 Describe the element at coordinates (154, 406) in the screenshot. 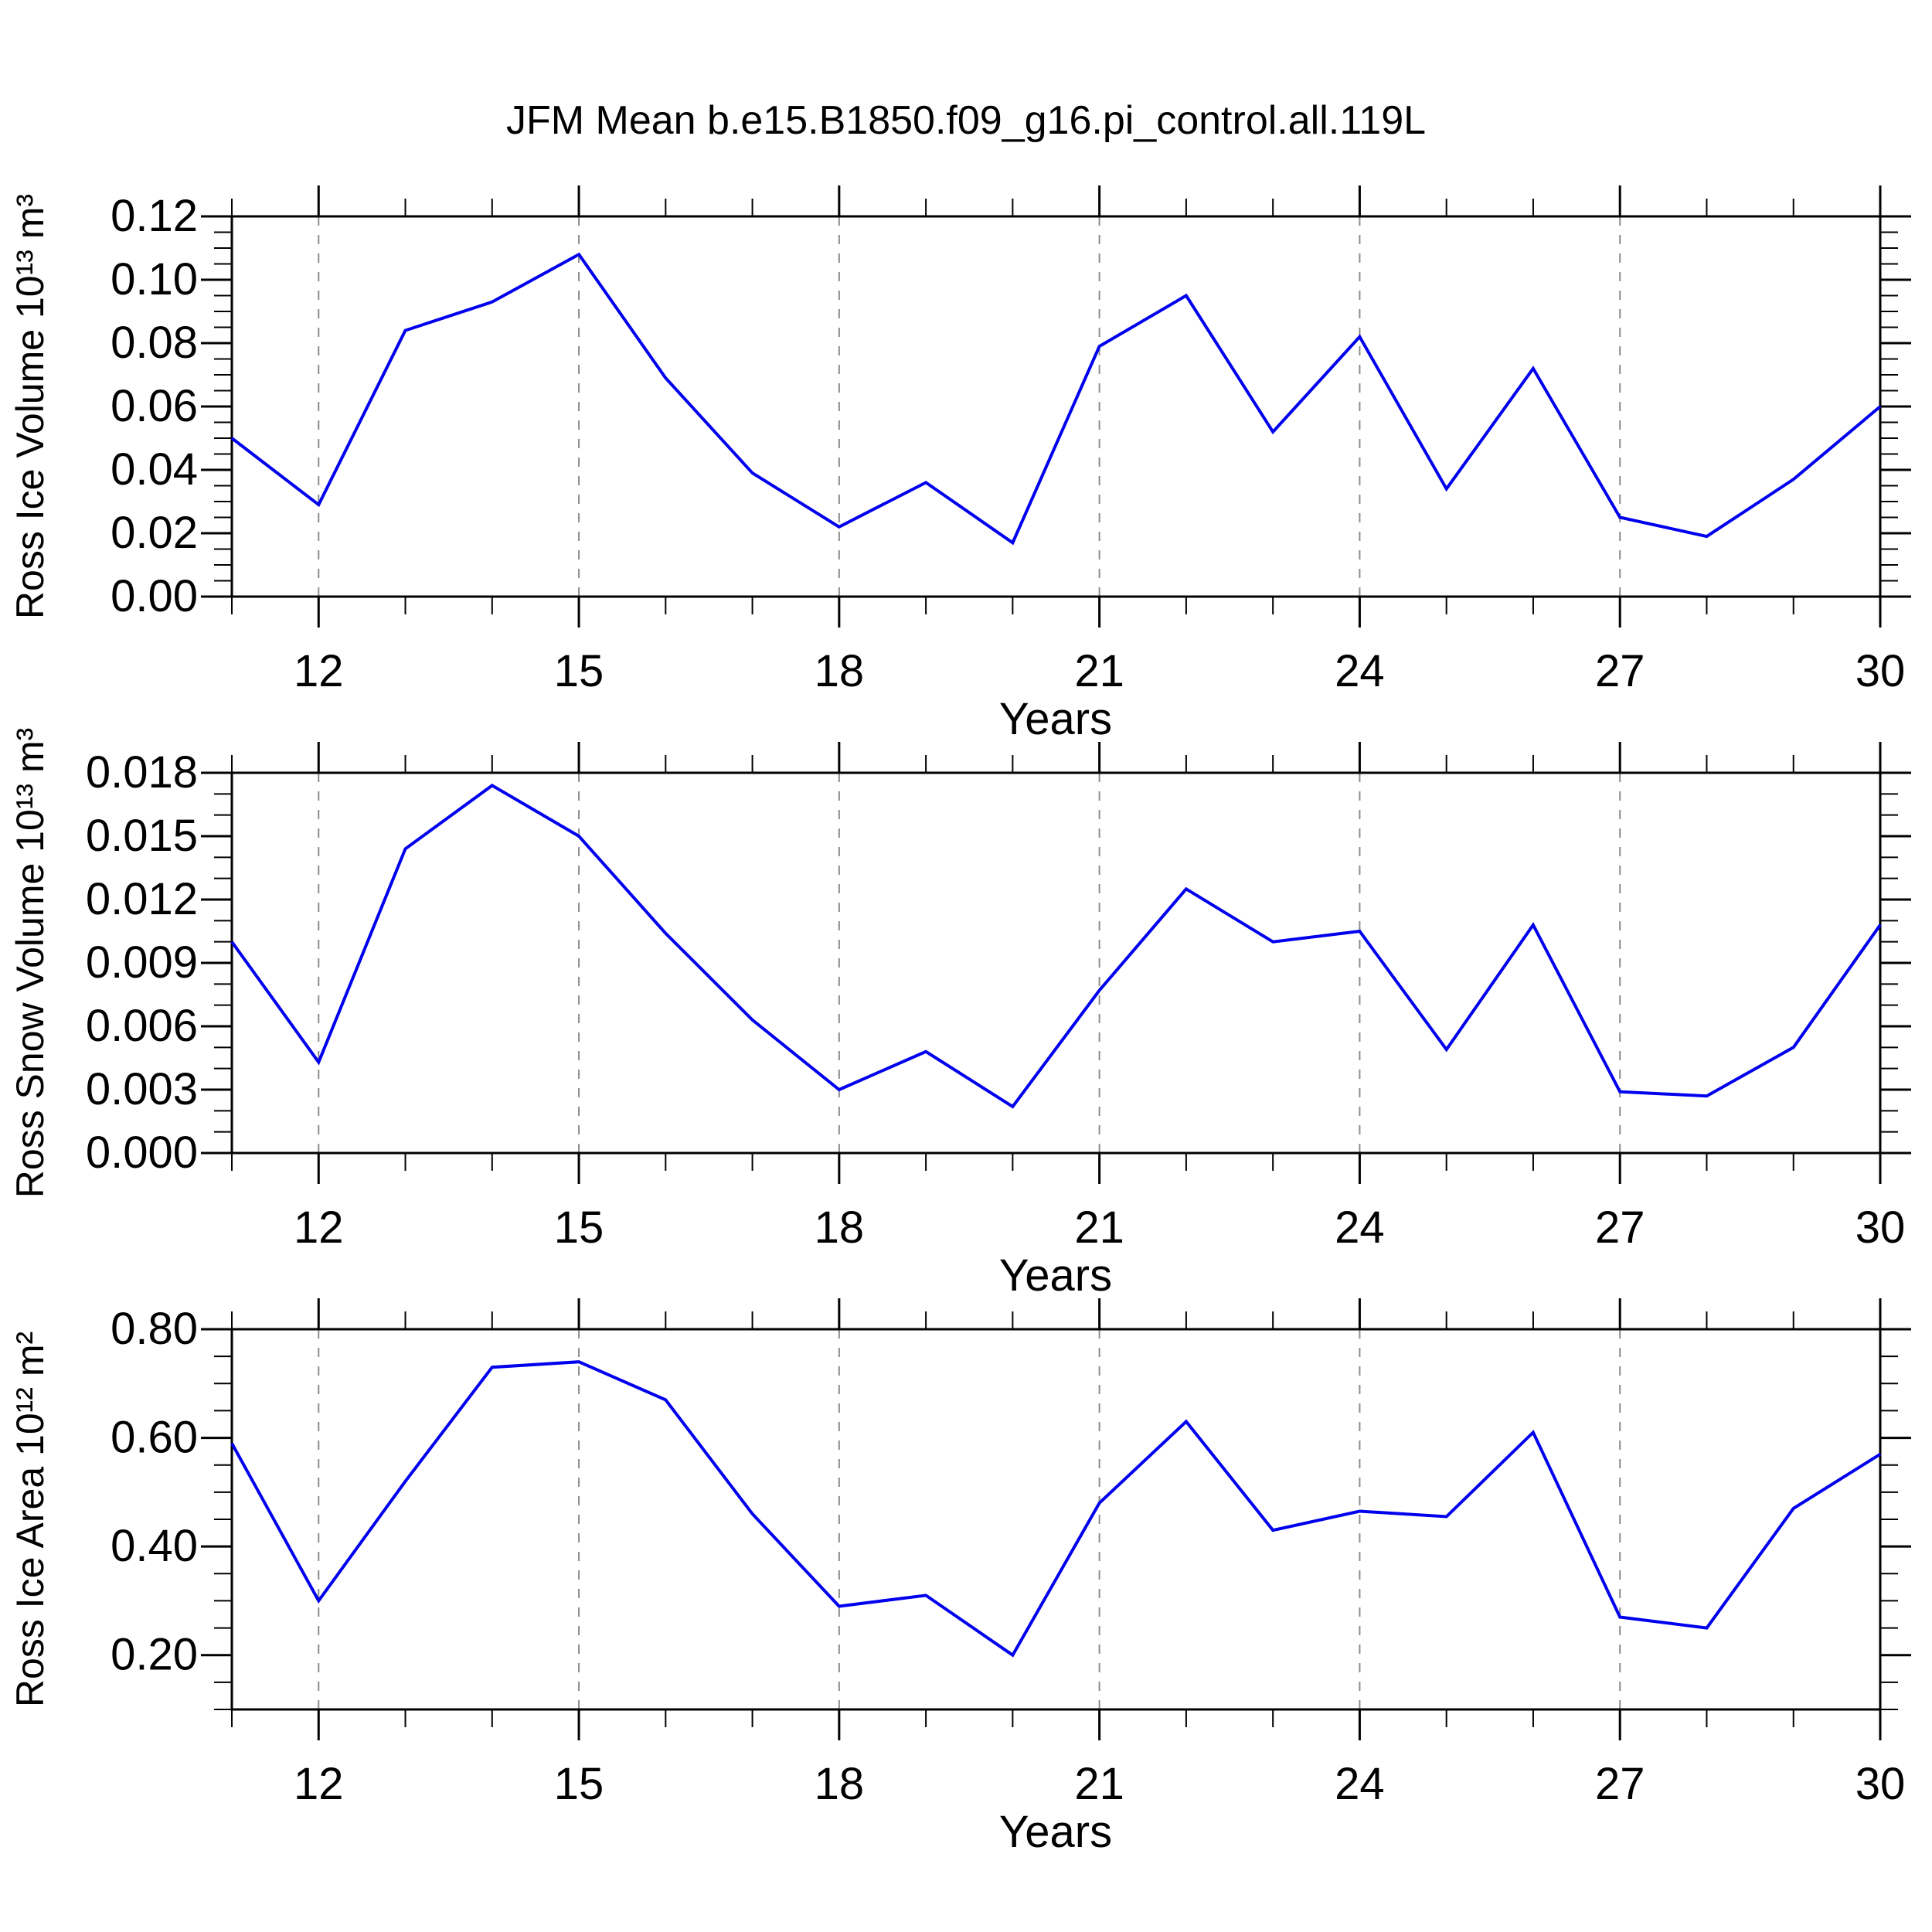

I see `y-tick-label-0.06: 0.06` at that location.